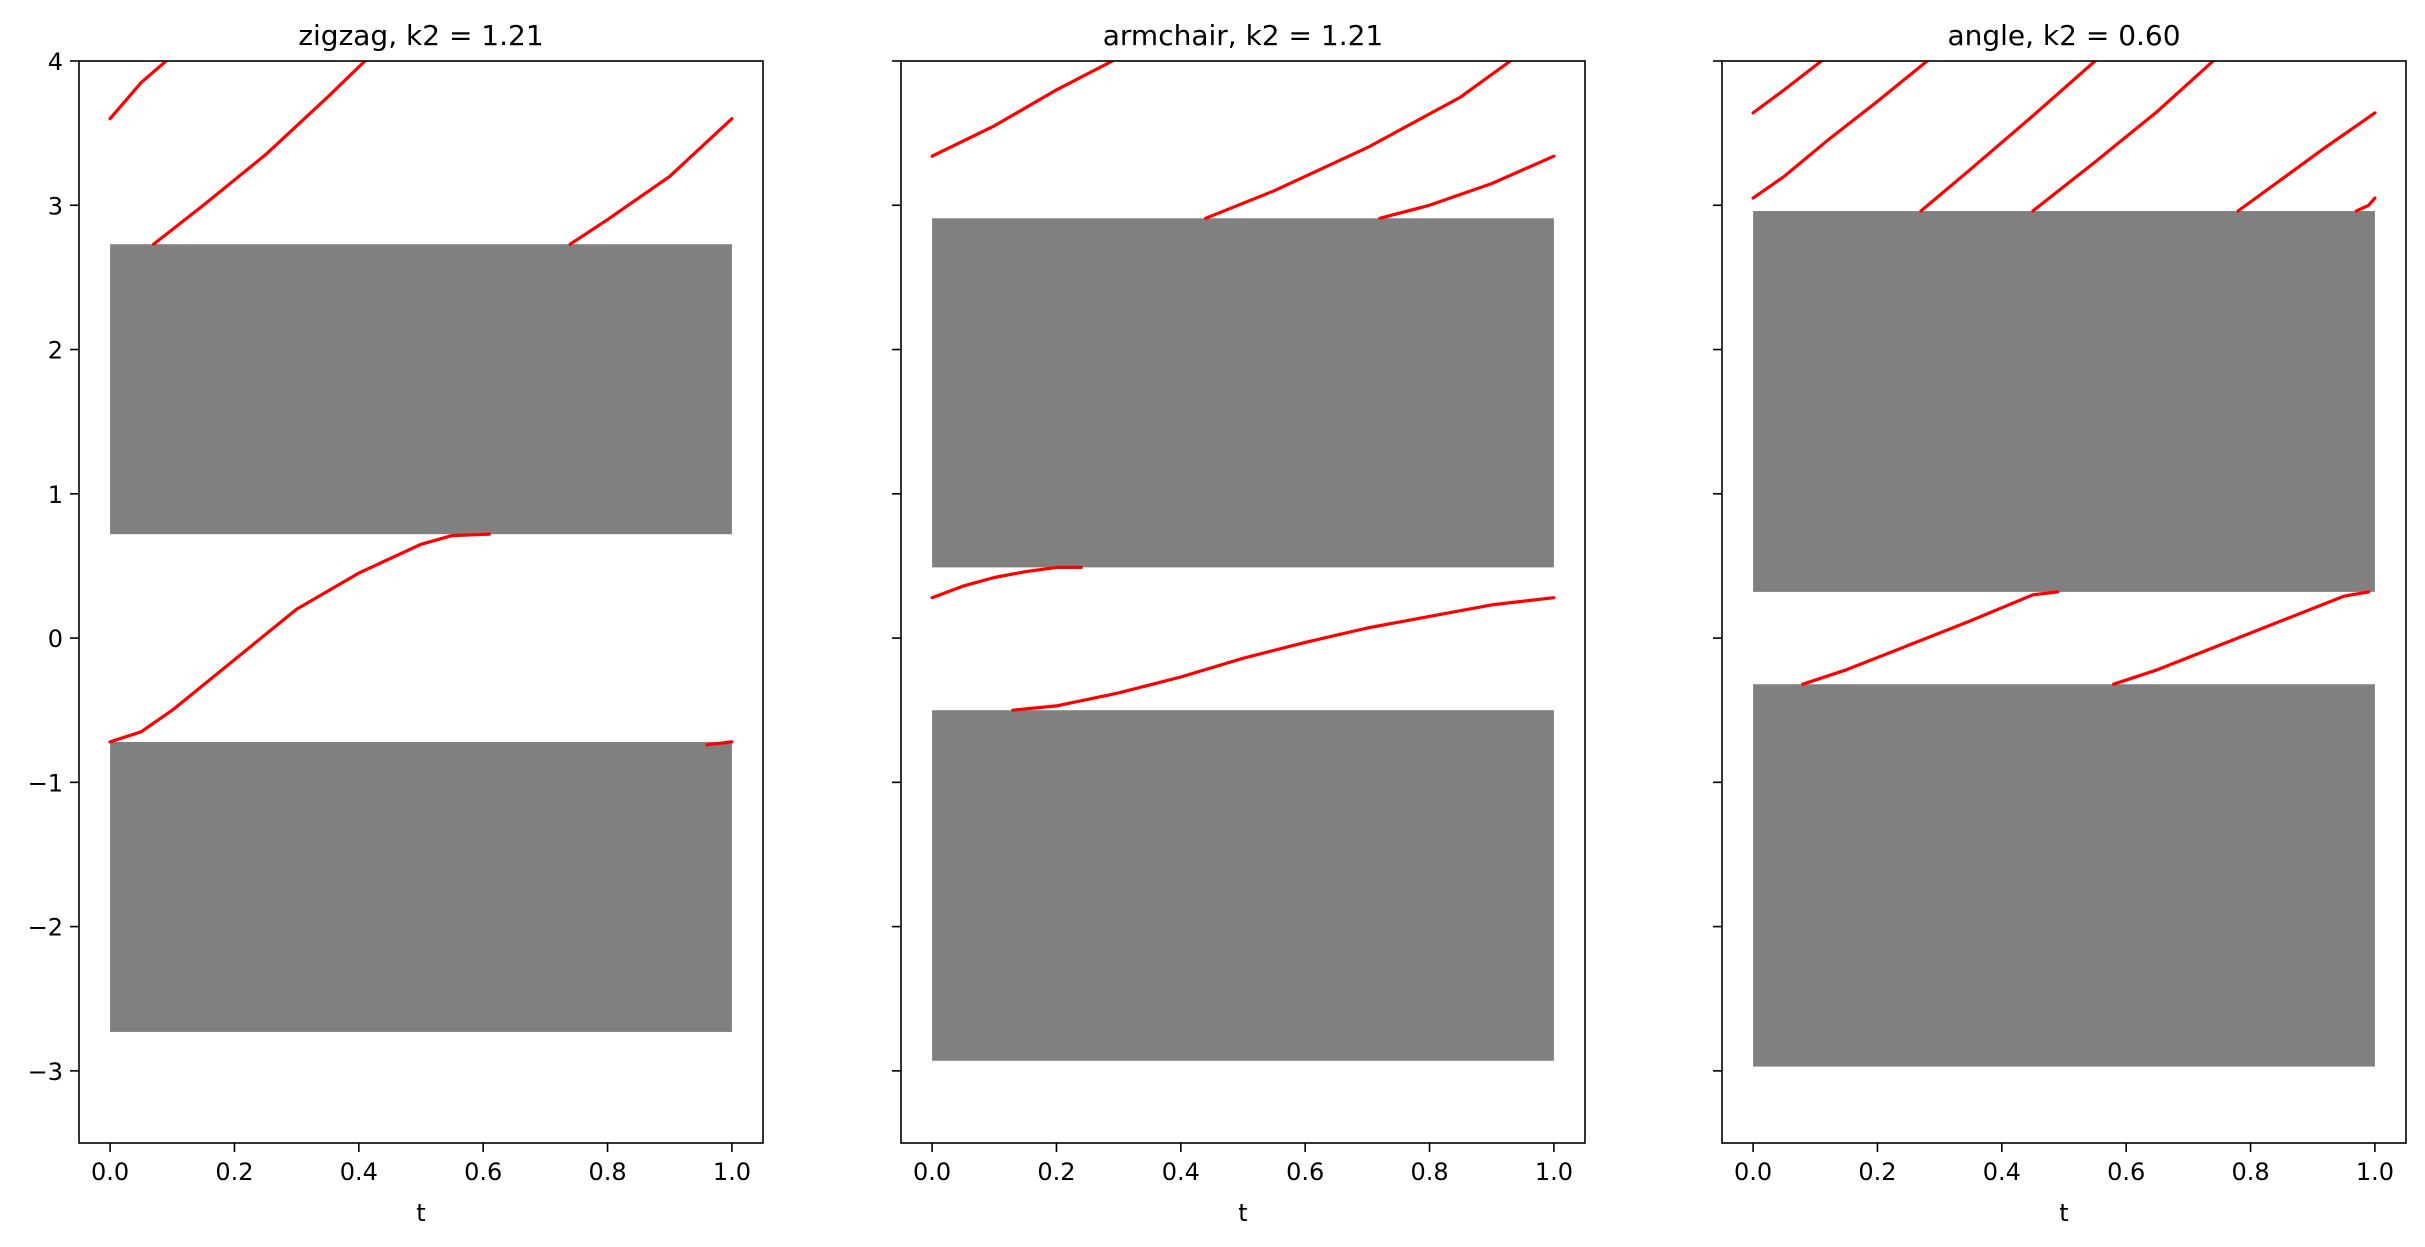  I want to click on y-tick-label: 4, so click(55, 62).